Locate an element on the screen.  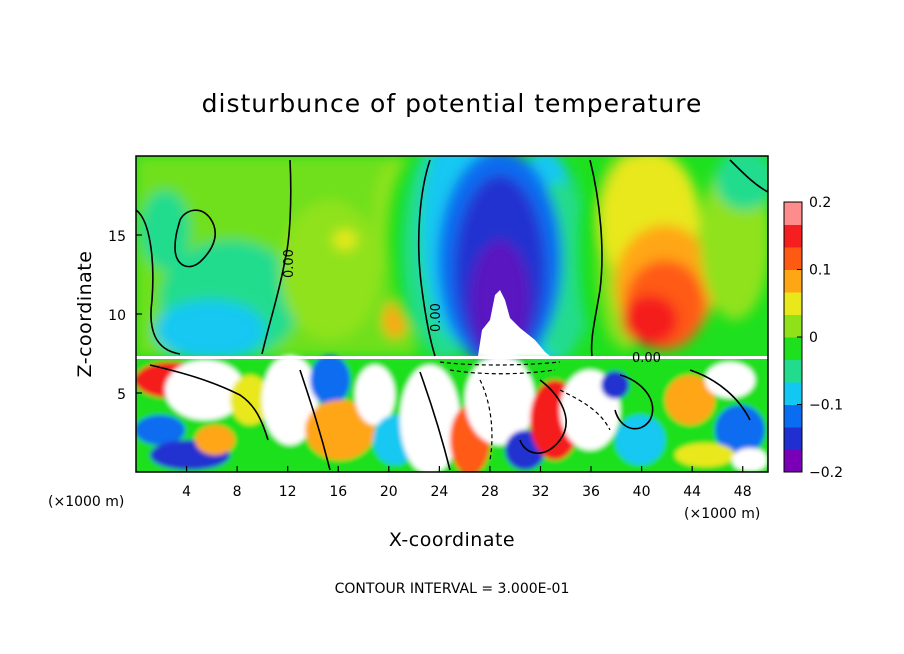
colorbar-tick-label: −0.1 is located at coordinates (826, 406).